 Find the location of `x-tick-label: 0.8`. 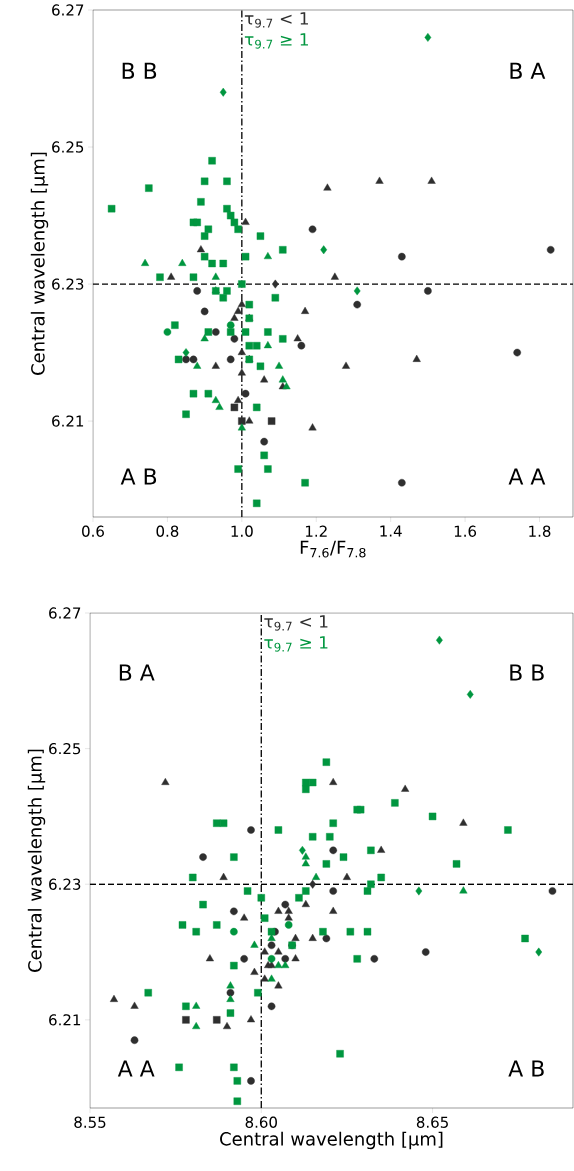

x-tick-label: 0.8 is located at coordinates (167, 531).